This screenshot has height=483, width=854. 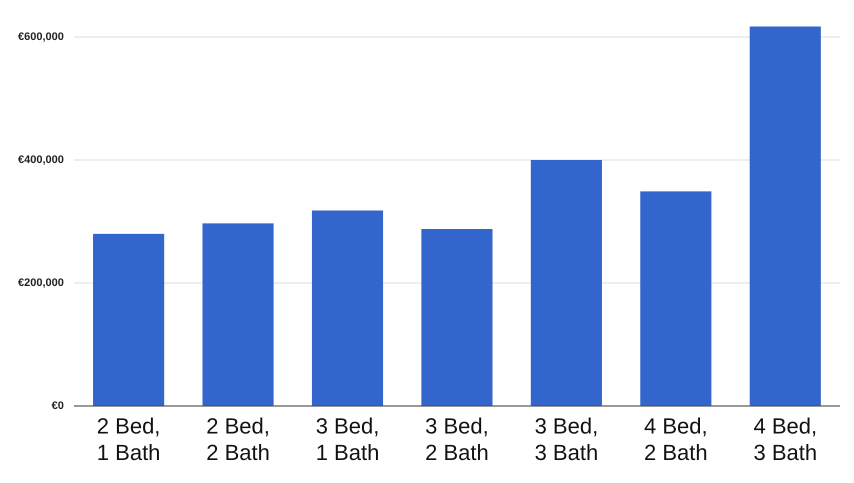 What do you see at coordinates (676, 439) in the screenshot?
I see `x-tick-label: 4 Bed, 2 Bath` at bounding box center [676, 439].